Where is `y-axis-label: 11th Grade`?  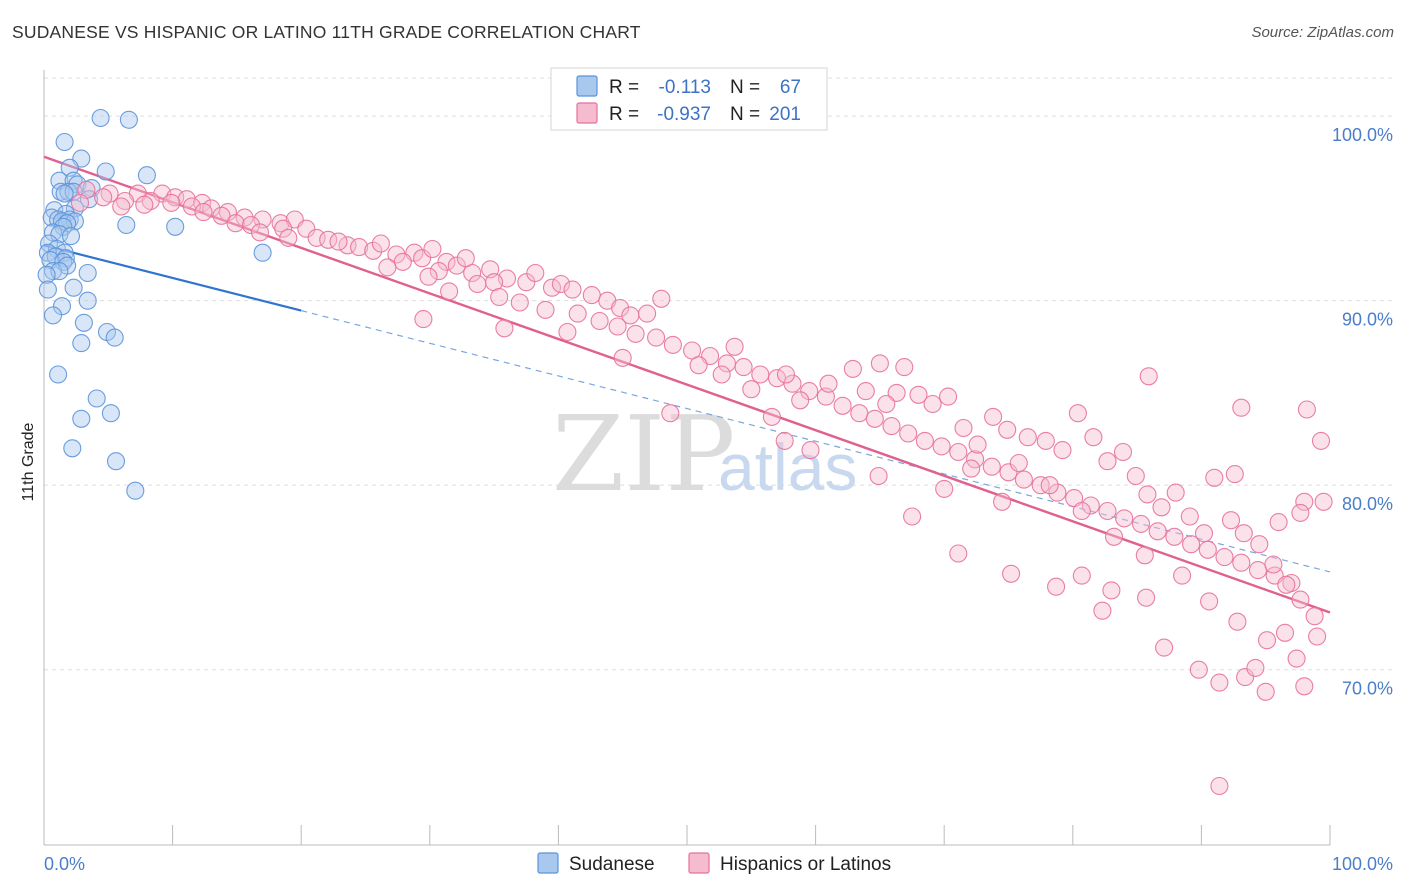
y-axis-label: 11th Grade is located at coordinates (28, 461).